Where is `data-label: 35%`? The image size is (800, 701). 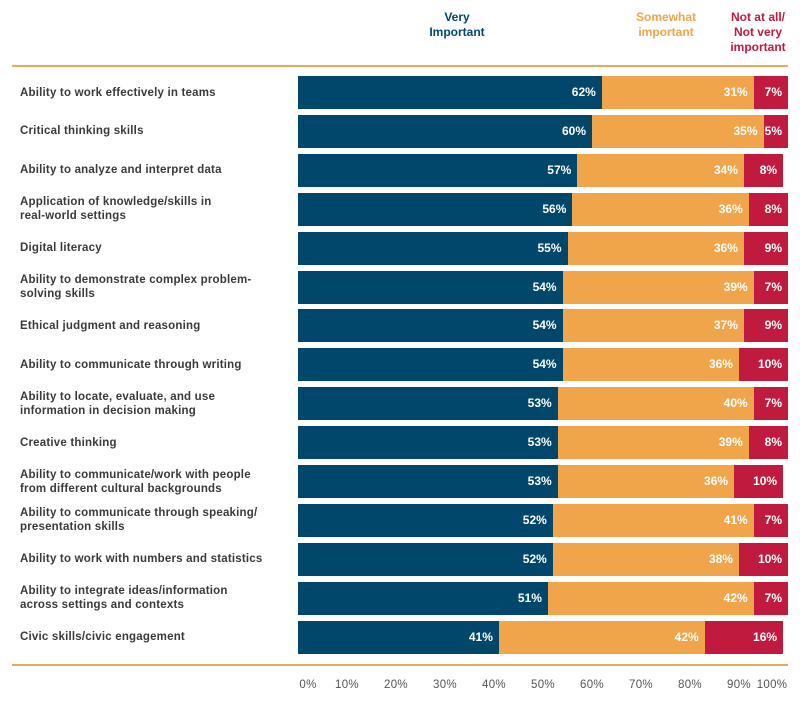 data-label: 35% is located at coordinates (745, 130).